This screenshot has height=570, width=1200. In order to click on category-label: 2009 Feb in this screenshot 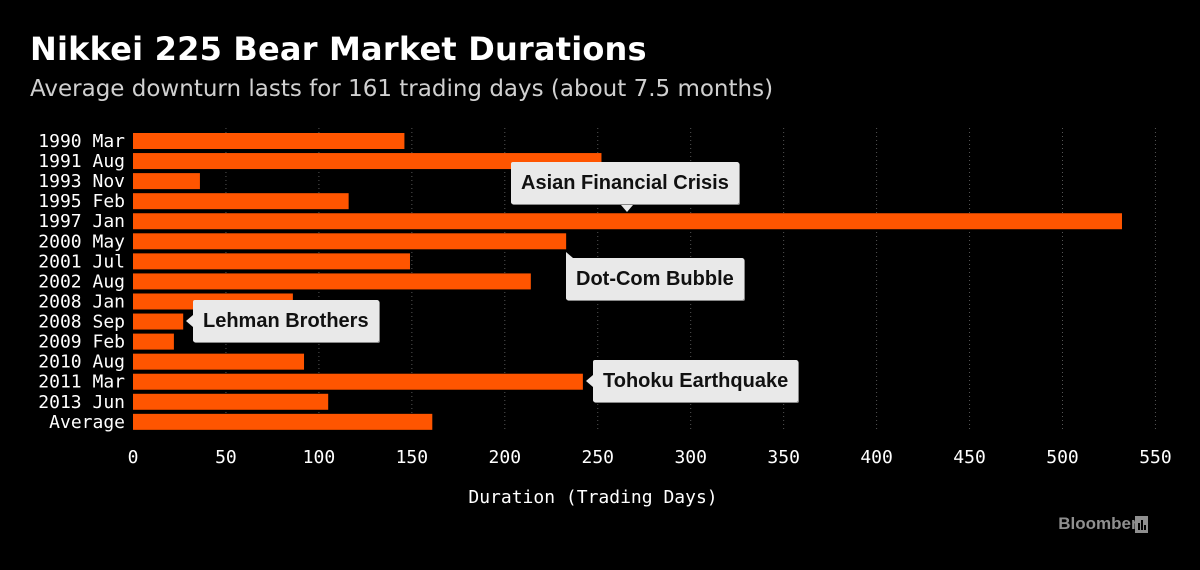, I will do `click(81, 342)`.